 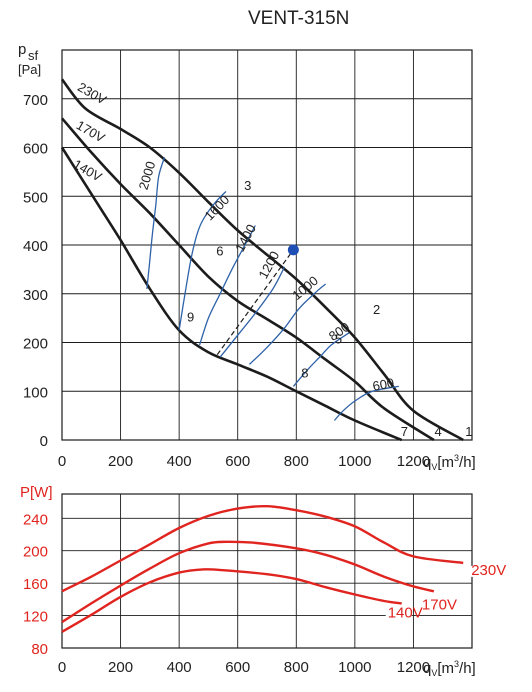 I want to click on top-y-tick-label: 0, so click(x=44, y=441).